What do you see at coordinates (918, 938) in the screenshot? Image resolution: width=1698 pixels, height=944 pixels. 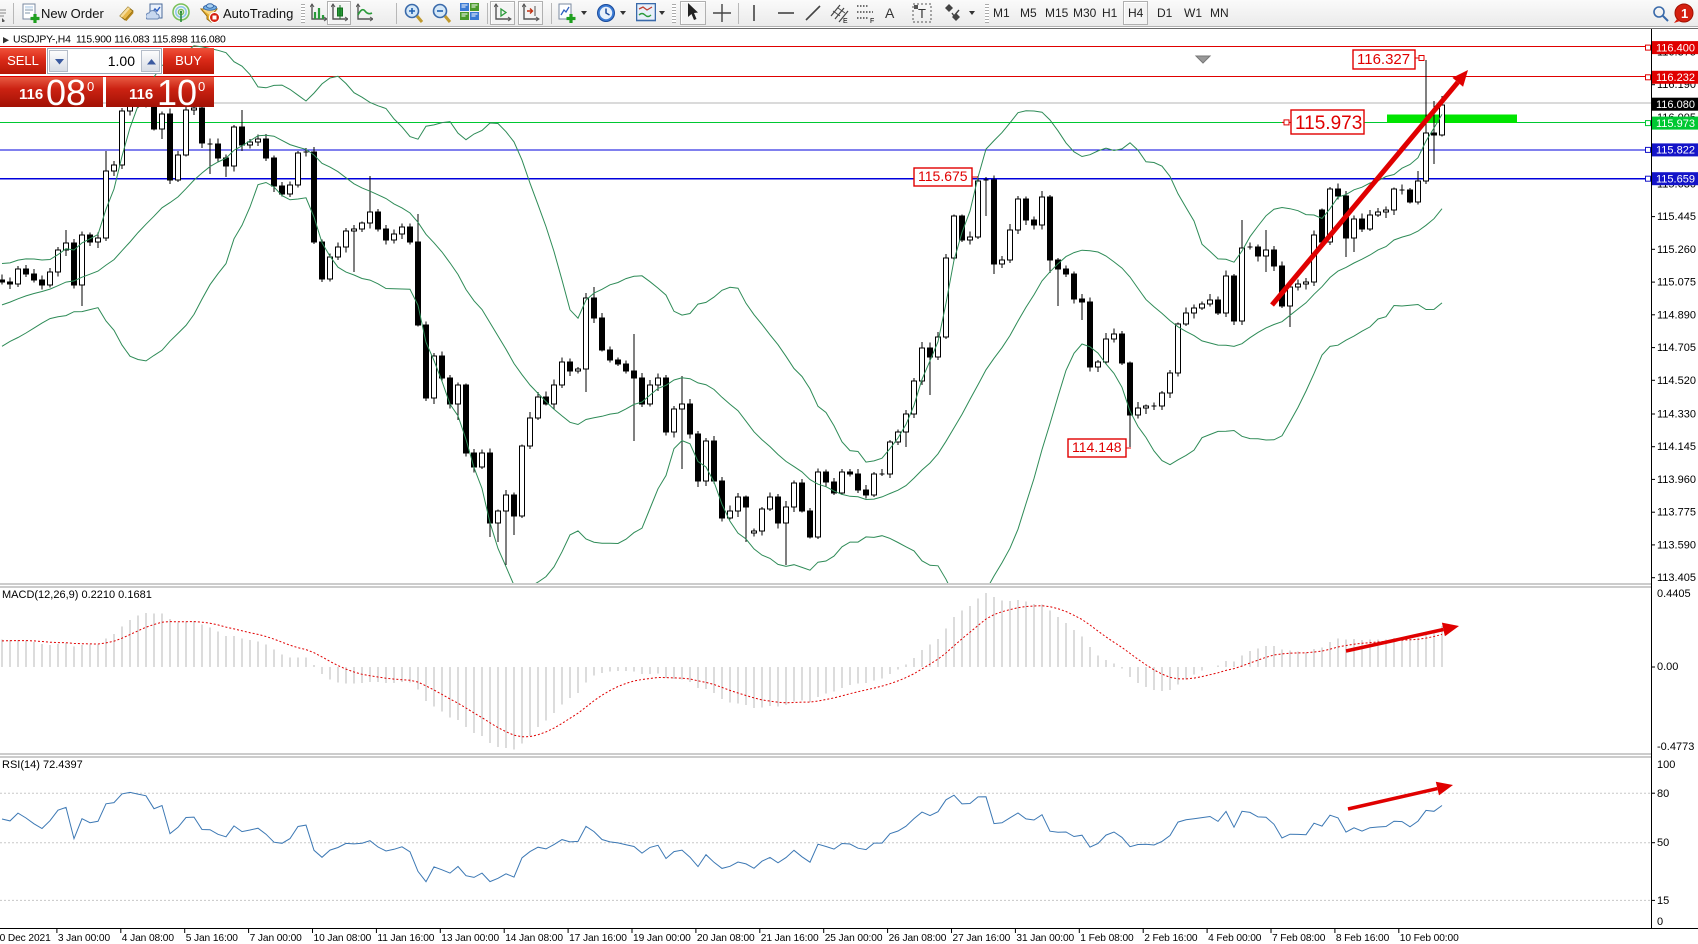 I see `svg-text: 26 Jan 08:00` at bounding box center [918, 938].